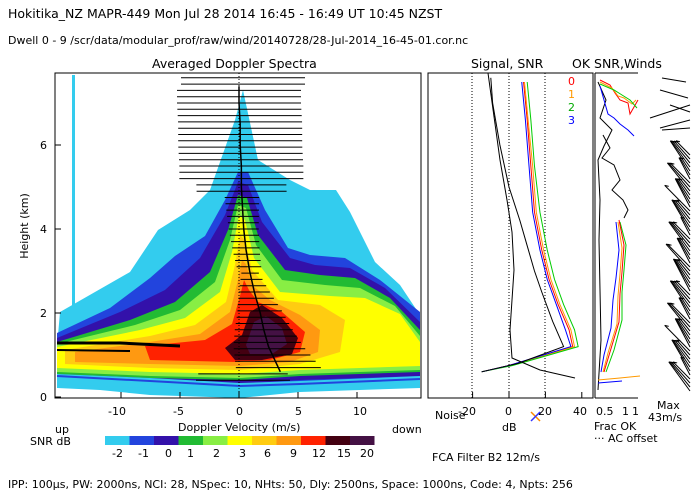 This screenshot has height=500, width=700. Describe the element at coordinates (239, 427) in the screenshot. I see `x-axis-label: Doppler Velocity (m/s)` at that location.